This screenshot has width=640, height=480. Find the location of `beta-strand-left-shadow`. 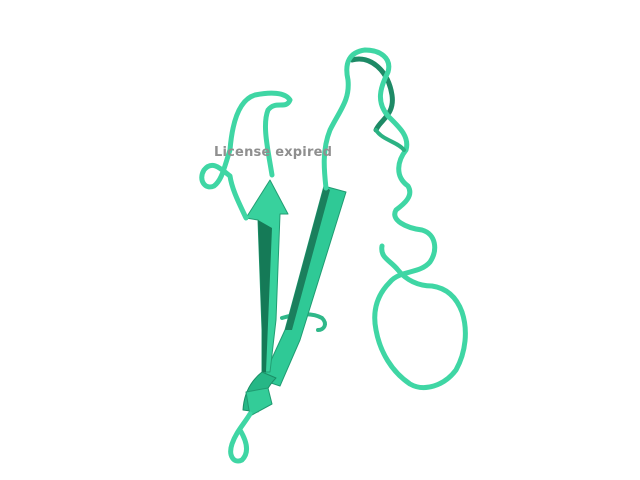

beta-strand-left-shadow is located at coordinates (265, 296).